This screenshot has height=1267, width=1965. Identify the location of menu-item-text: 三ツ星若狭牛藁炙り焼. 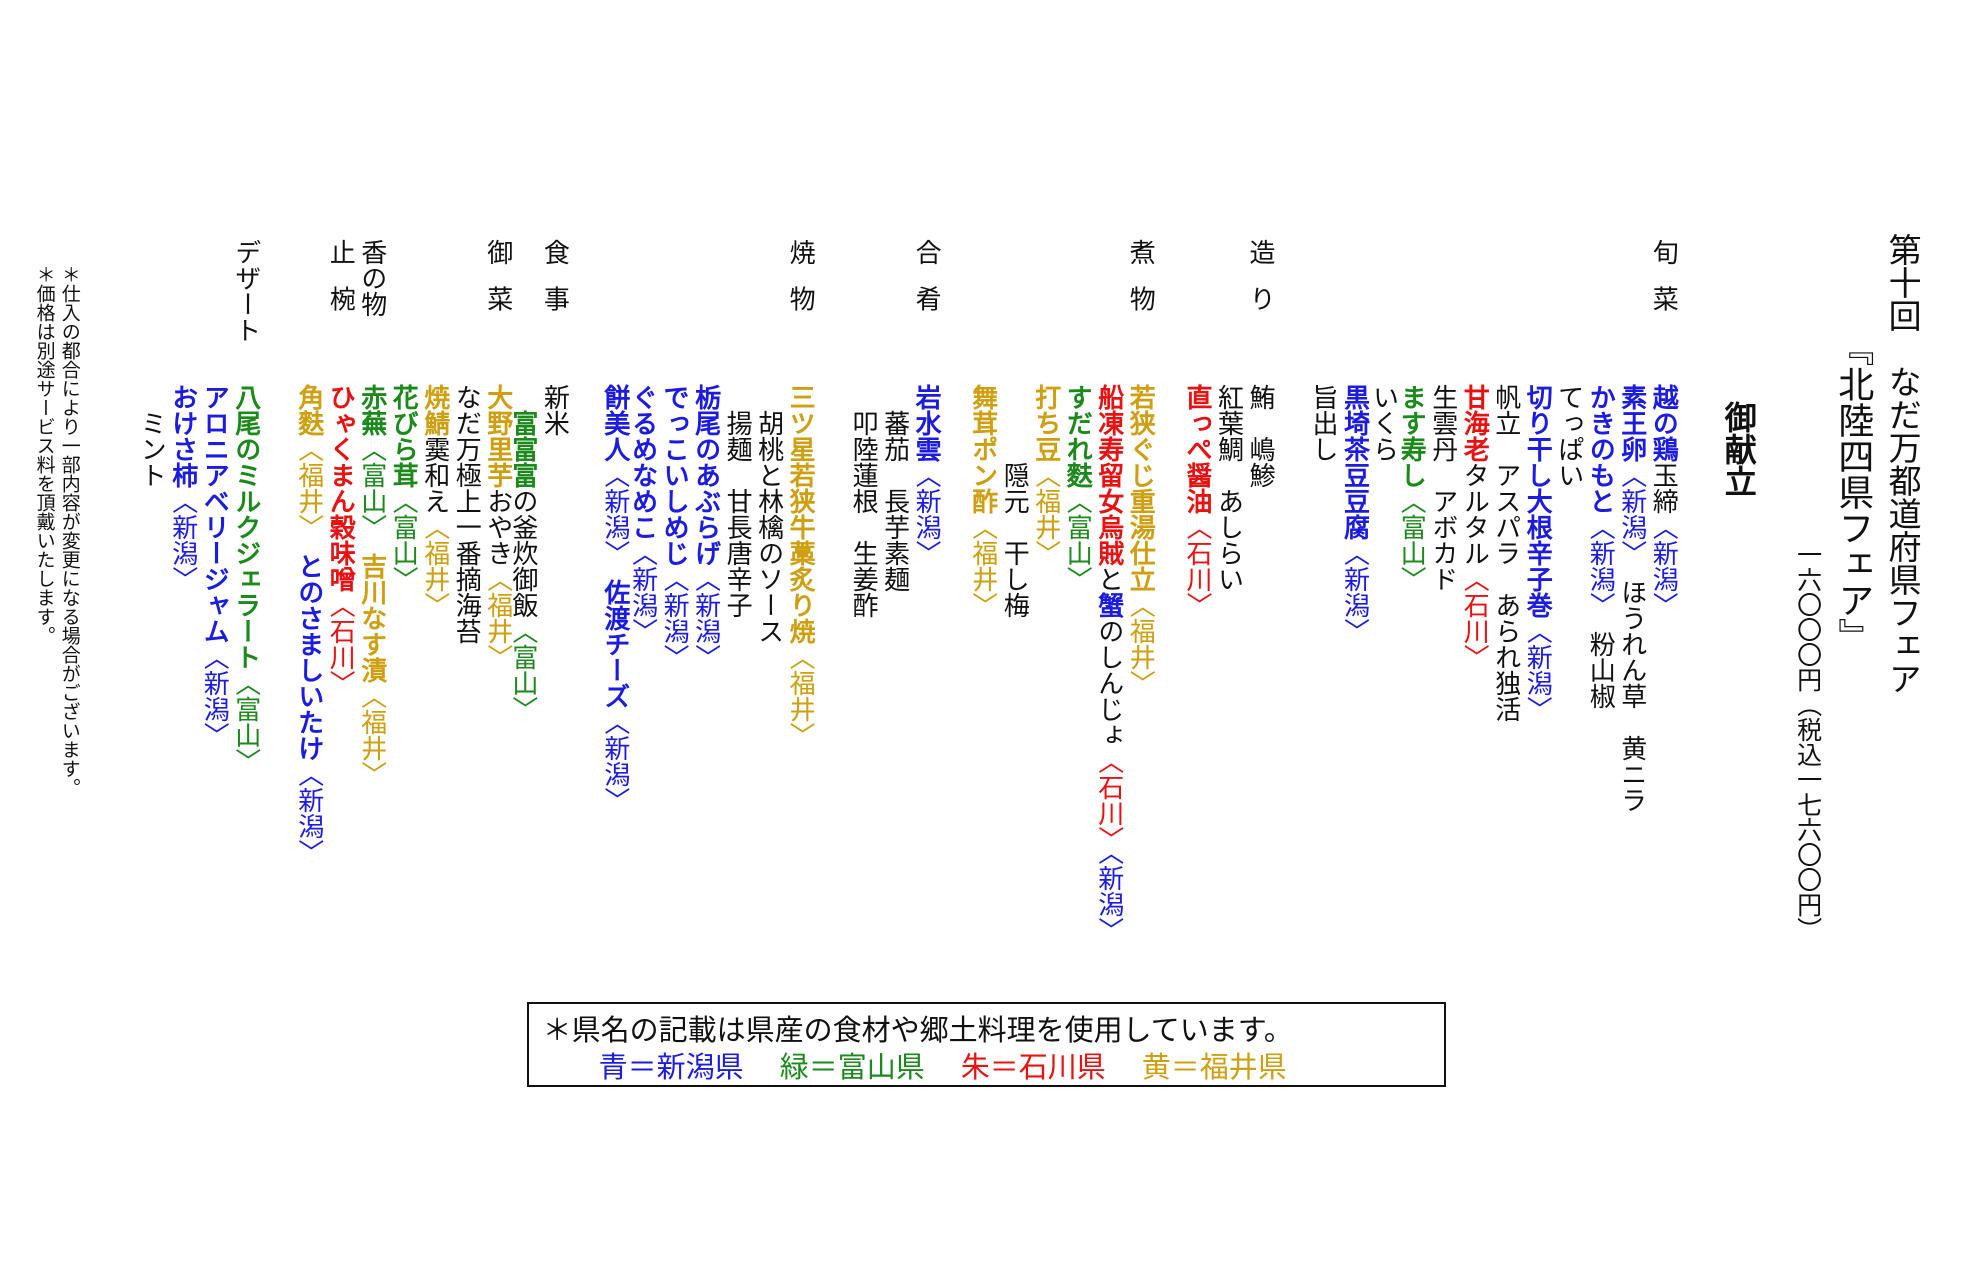
(800, 514).